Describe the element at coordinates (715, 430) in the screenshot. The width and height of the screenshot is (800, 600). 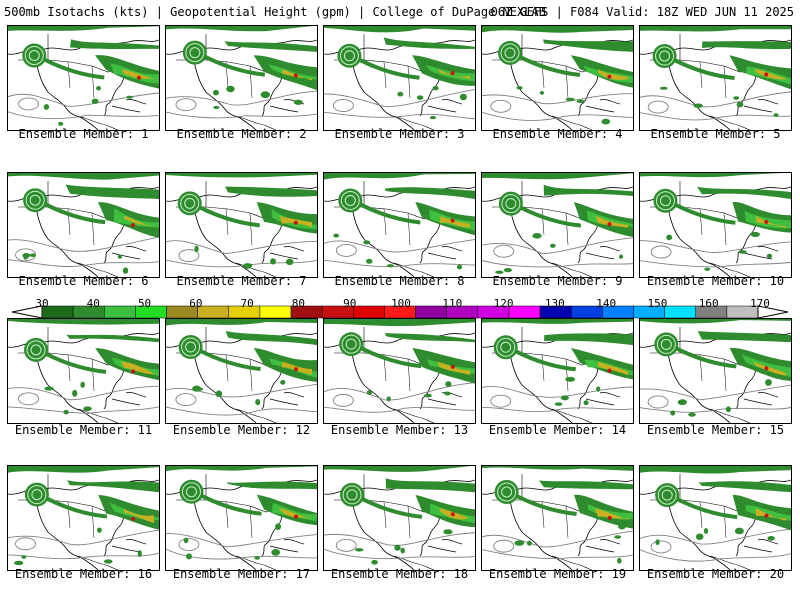
I see `ensemble-member-label: Ensemble Member: 15` at that location.